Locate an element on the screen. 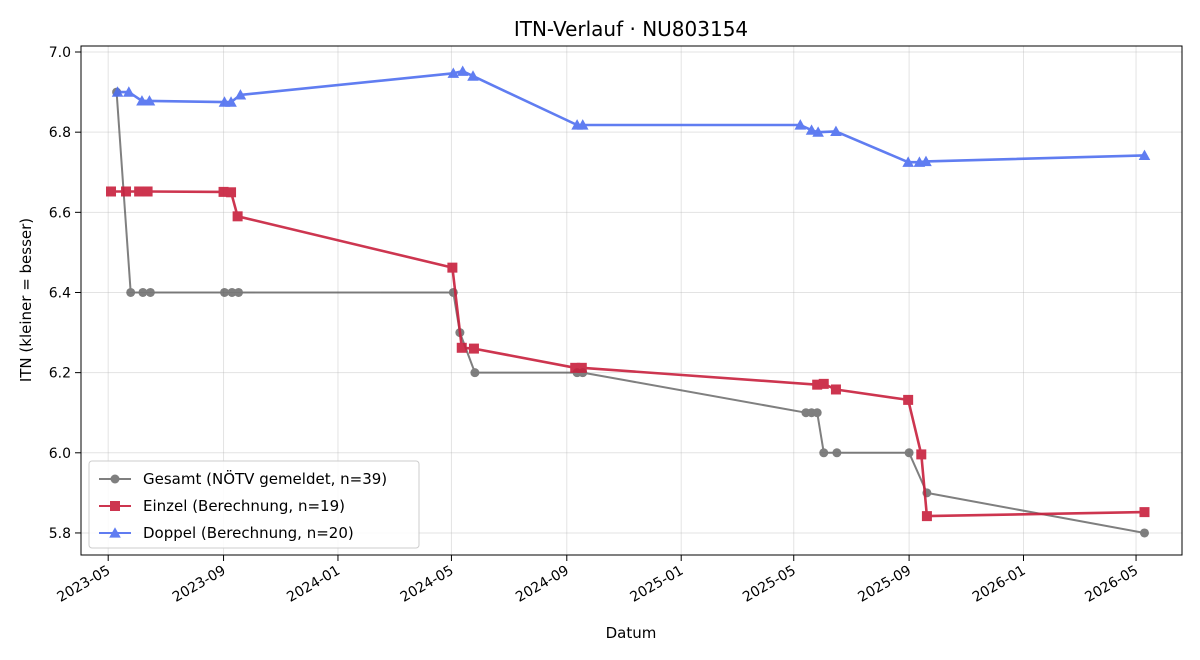 The width and height of the screenshot is (1200, 660). y-tick-label: 6.6 is located at coordinates (60, 213).